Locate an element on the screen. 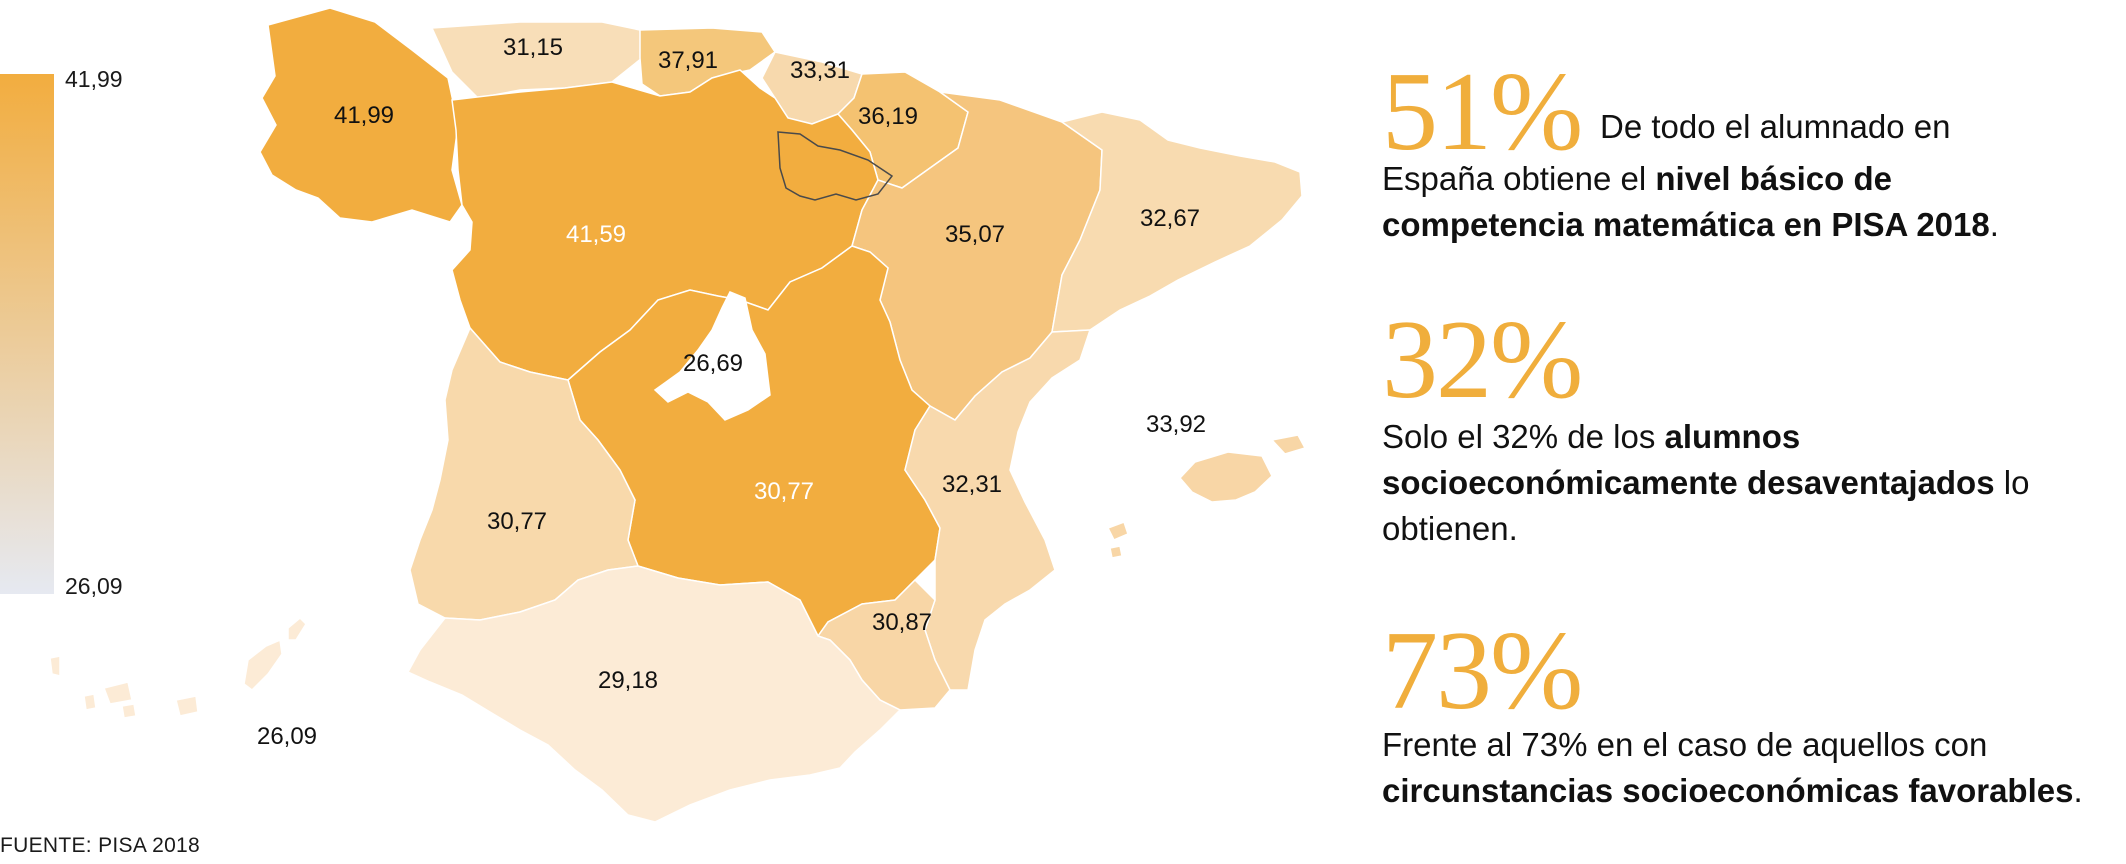 The width and height of the screenshot is (2126, 864). region-value-label-cataluna: 32,67 is located at coordinates (1170, 218).